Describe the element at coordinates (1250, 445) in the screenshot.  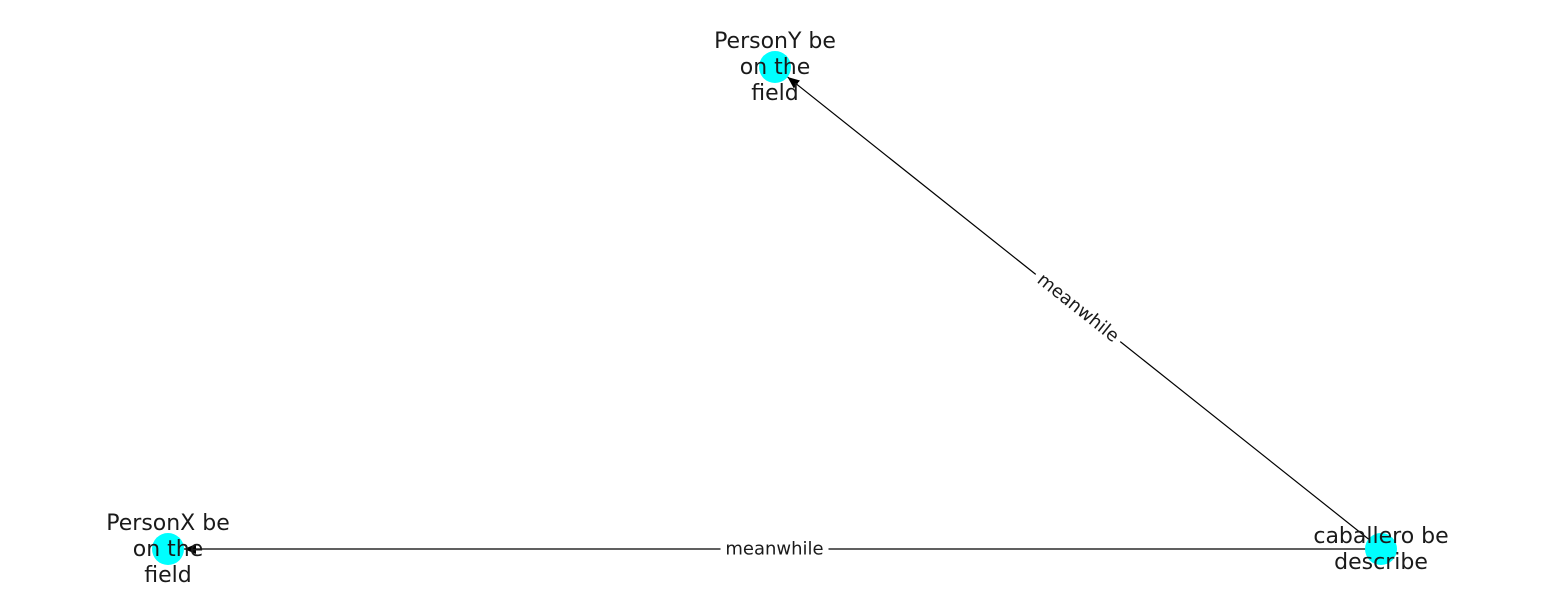
I see `edge-line-caballero-personY-part1` at that location.